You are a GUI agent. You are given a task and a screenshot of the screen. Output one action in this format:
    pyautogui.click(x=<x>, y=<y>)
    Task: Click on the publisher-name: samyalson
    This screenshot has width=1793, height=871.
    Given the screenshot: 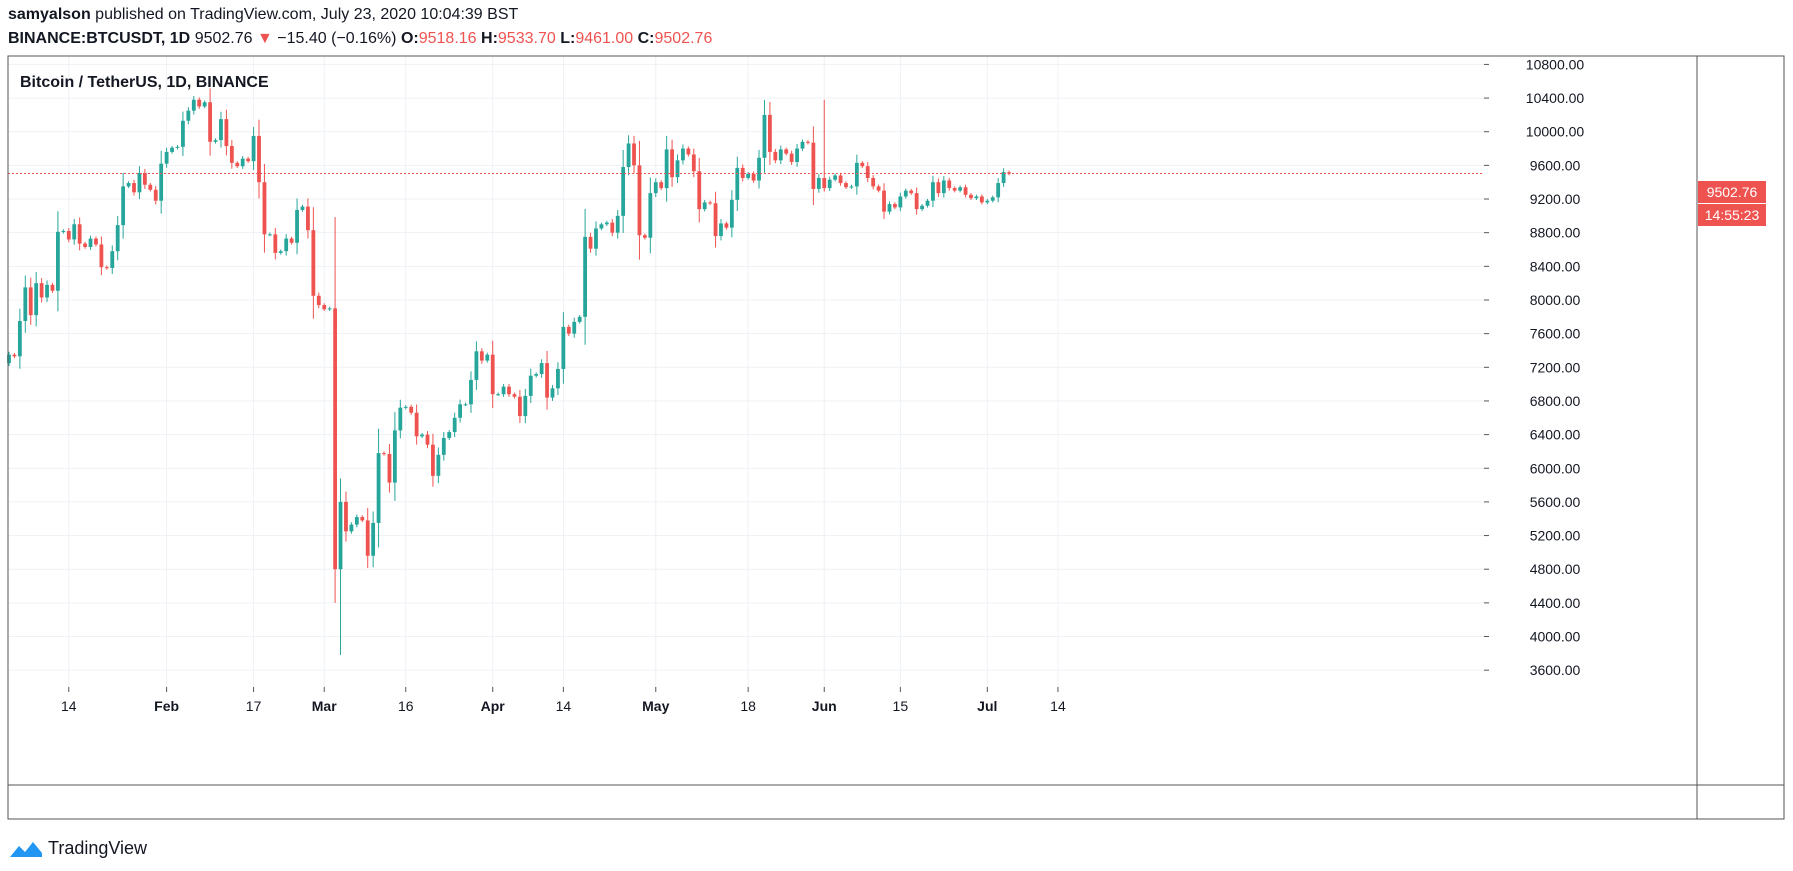 What is the action you would take?
    pyautogui.click(x=49, y=14)
    